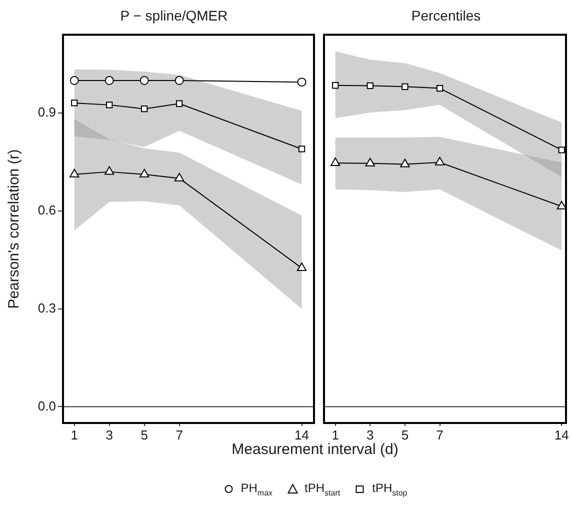  What do you see at coordinates (256, 489) in the screenshot?
I see `legend-label: PH$_{max}$` at bounding box center [256, 489].